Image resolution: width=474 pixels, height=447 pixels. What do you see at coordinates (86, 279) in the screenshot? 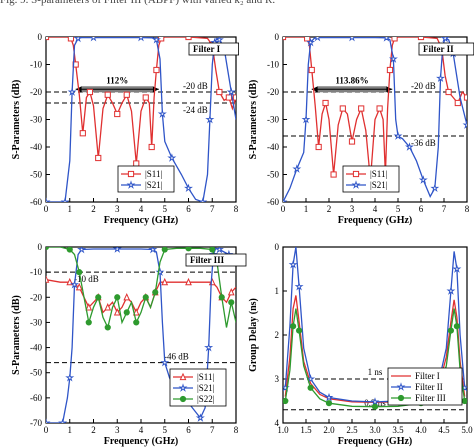
I see `reference-line-label: -10 dB` at bounding box center [86, 279].